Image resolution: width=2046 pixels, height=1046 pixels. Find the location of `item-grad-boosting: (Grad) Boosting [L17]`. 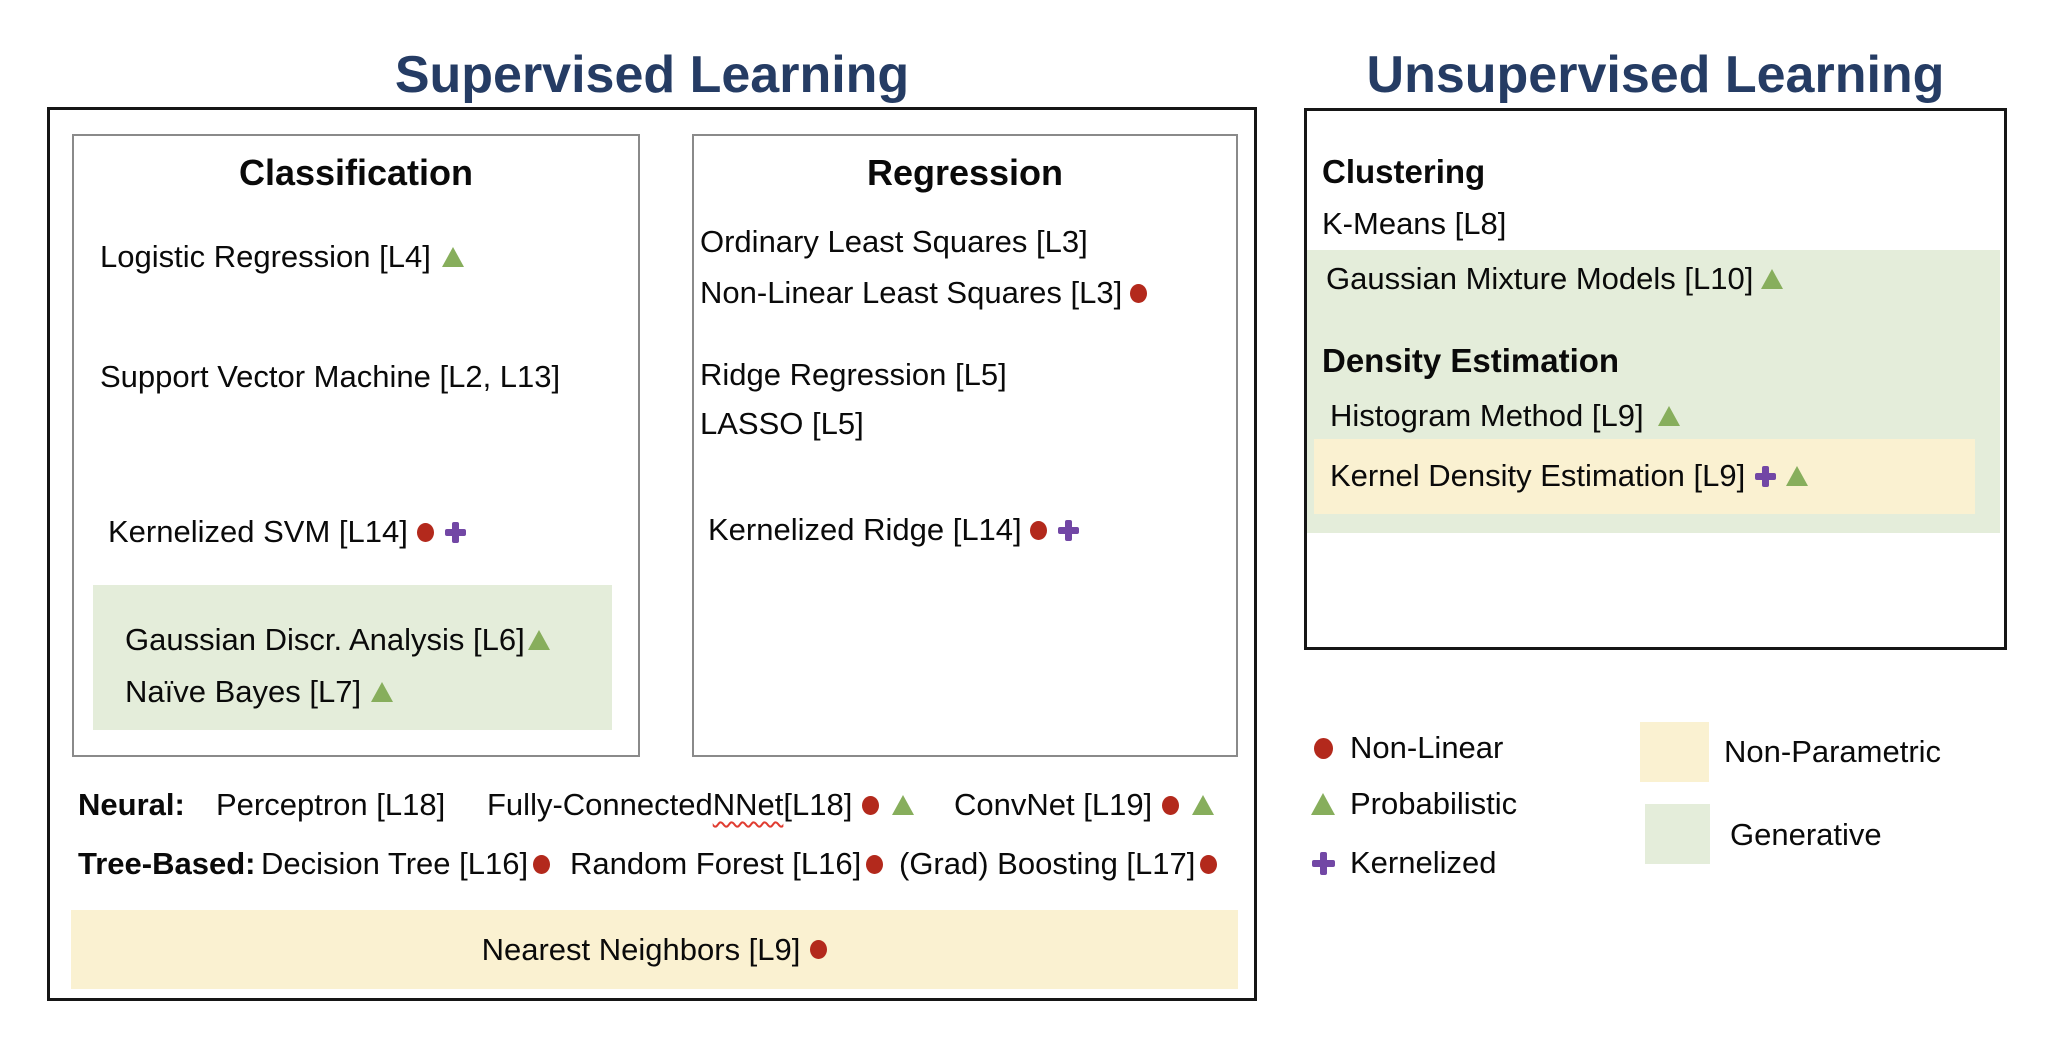

item-grad-boosting: (Grad) Boosting [L17] is located at coordinates (1058, 864).